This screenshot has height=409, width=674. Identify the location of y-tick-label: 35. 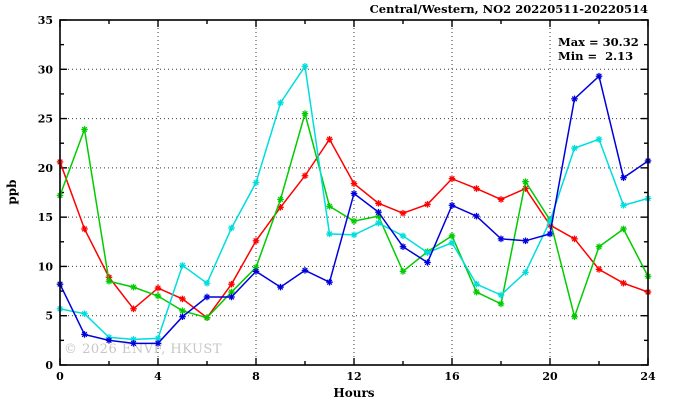
(45, 20).